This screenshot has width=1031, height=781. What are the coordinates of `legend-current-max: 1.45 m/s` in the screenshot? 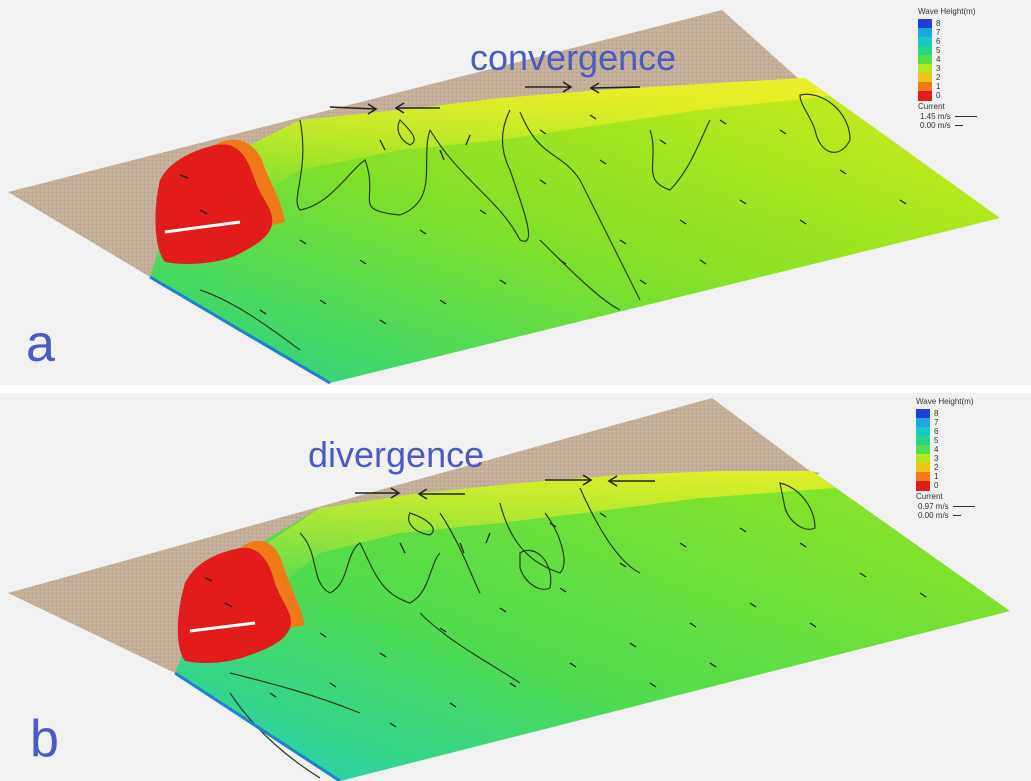 It's located at (948, 117).